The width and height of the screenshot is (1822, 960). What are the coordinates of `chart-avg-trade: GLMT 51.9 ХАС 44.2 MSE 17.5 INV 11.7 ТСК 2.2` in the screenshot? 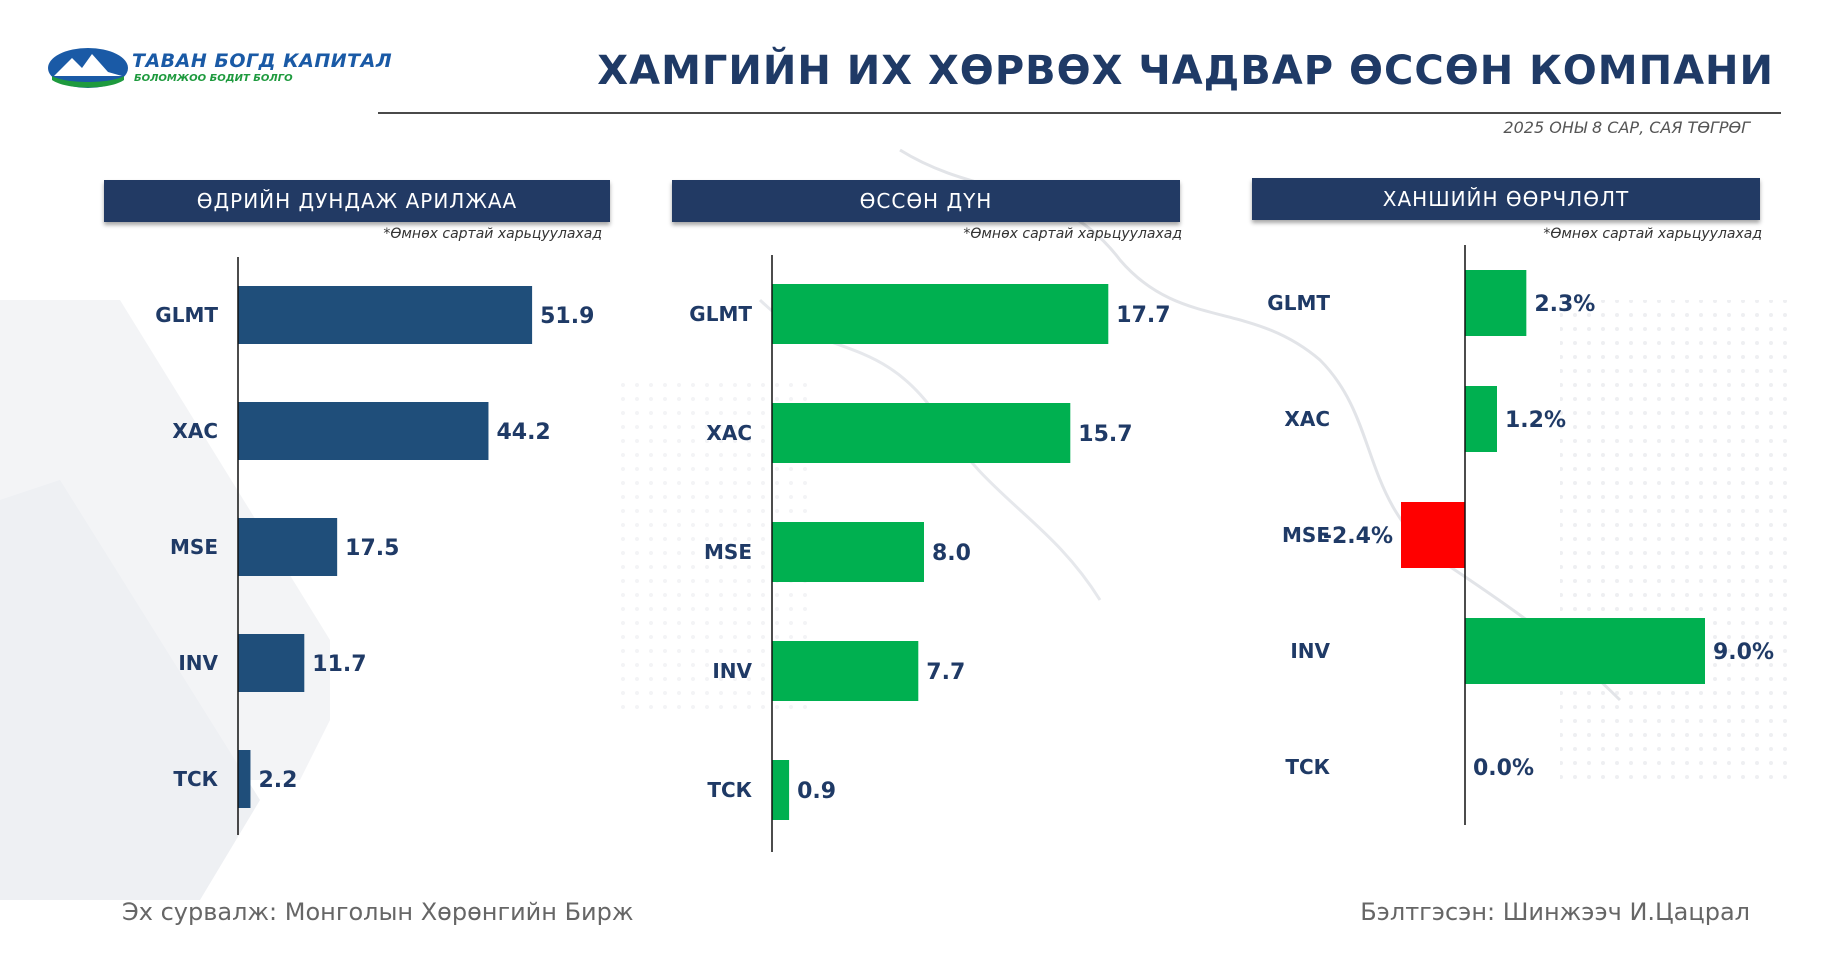 It's located at (374, 546).